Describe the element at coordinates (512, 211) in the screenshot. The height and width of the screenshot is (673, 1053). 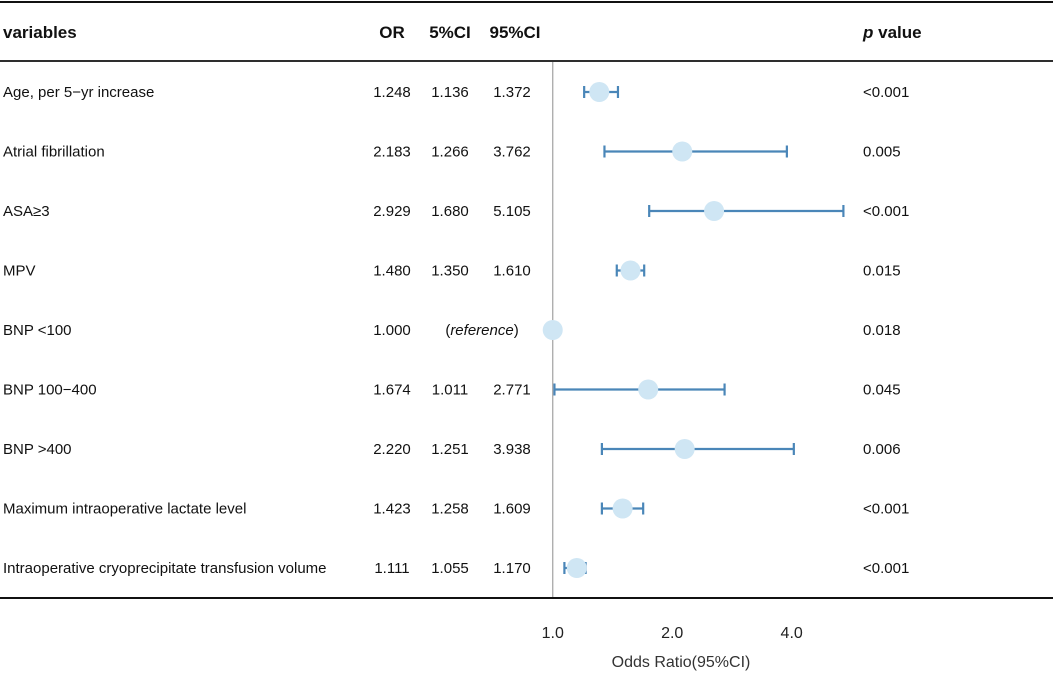
I see `row-upper-ci: 5.105` at that location.